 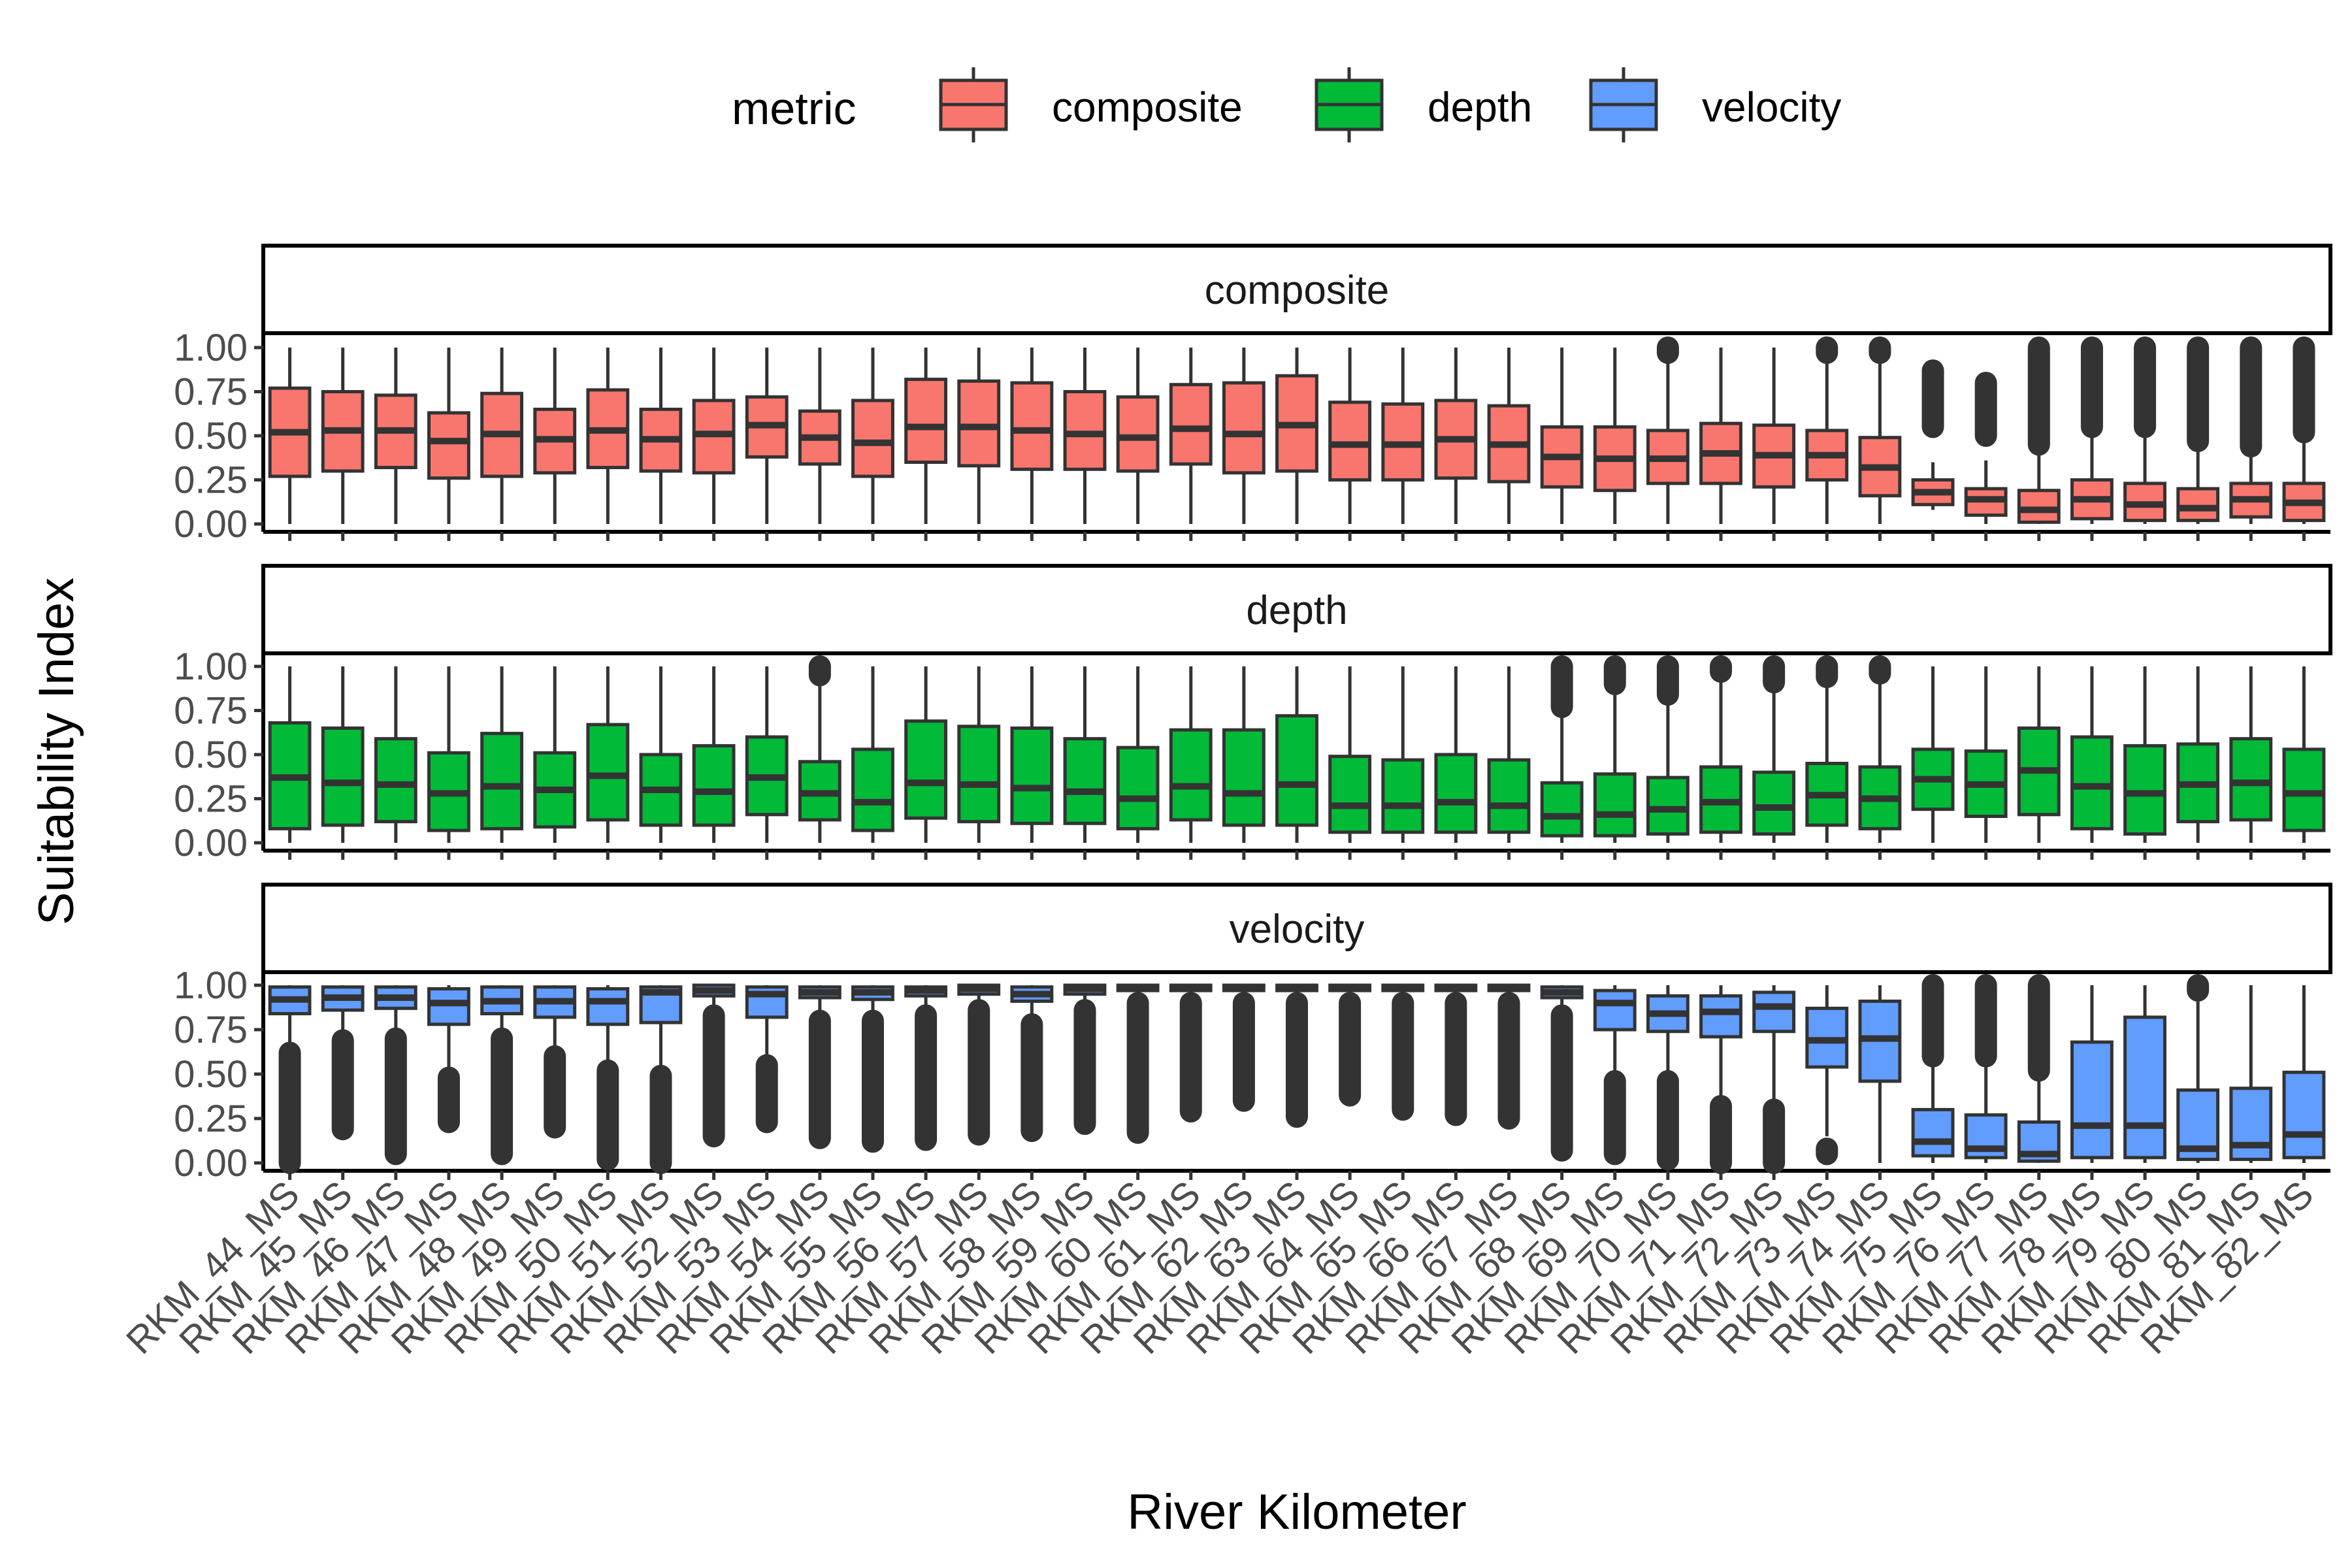 What do you see at coordinates (1191, 436) in the screenshot?
I see `box-composite-RKM_61_MS` at bounding box center [1191, 436].